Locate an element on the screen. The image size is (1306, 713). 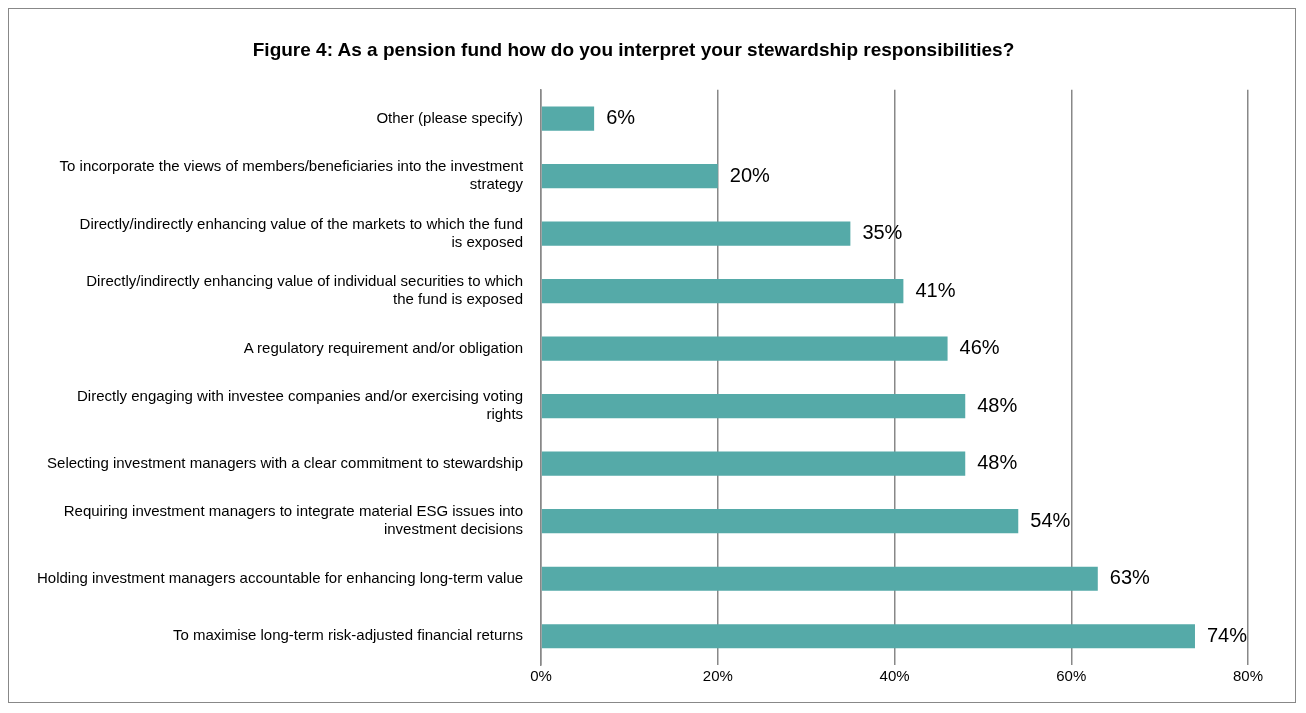
data-label: 46% is located at coordinates (979, 347).